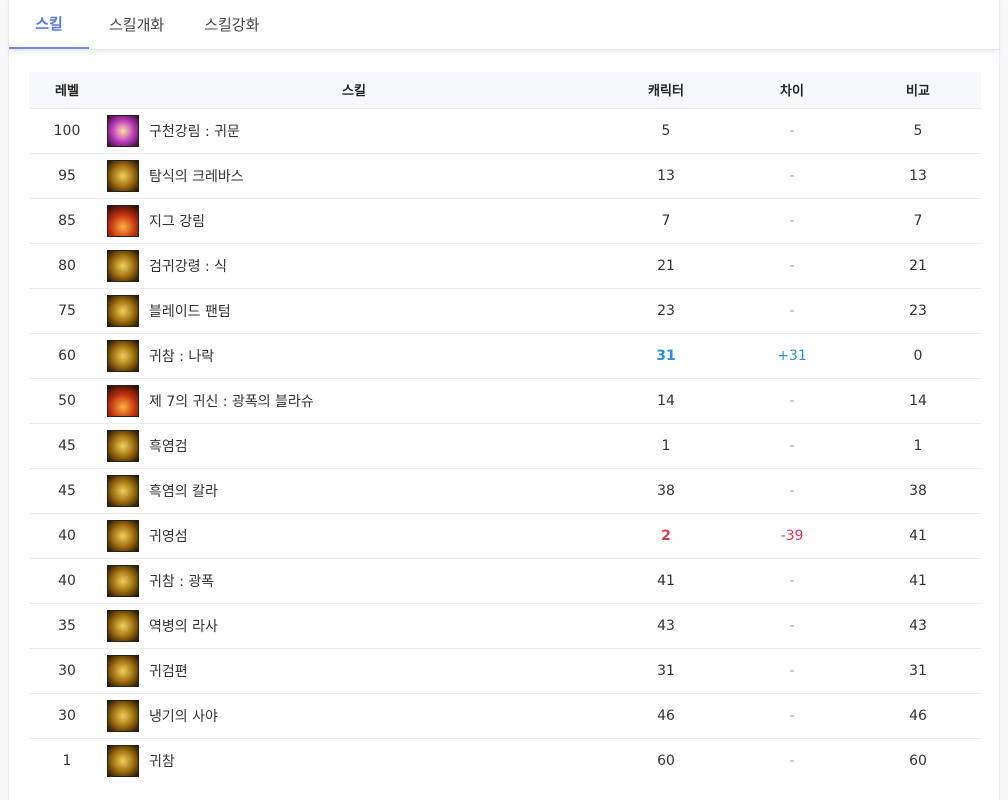  Describe the element at coordinates (504, 25) in the screenshot. I see `tab-bar: 스킬 스킬개화 스킬강화` at that location.